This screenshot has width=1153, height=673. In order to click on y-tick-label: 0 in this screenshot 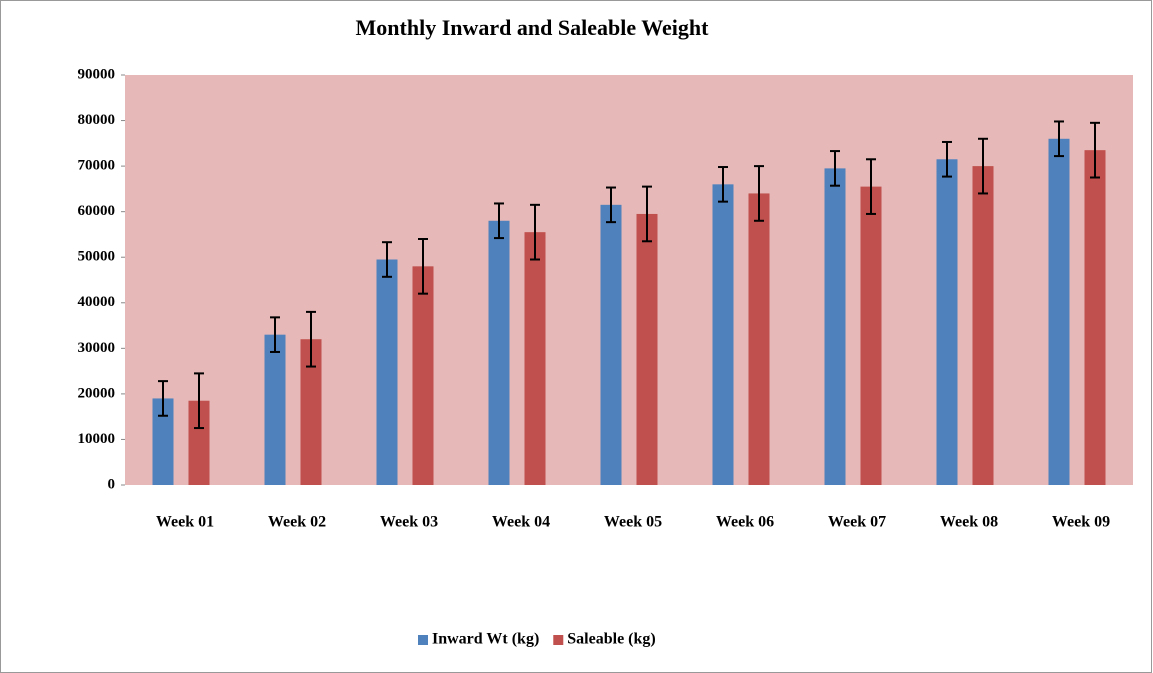, I will do `click(112, 484)`.